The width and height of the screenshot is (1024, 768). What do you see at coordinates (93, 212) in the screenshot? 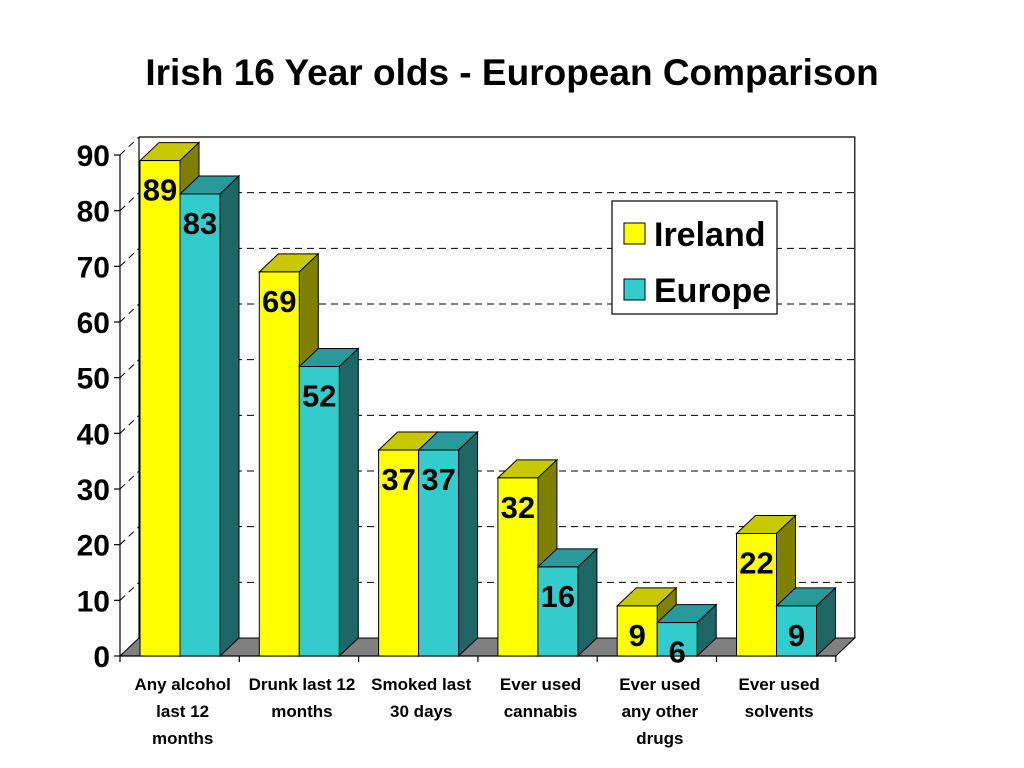
I see `y-tick-label: 80` at bounding box center [93, 212].